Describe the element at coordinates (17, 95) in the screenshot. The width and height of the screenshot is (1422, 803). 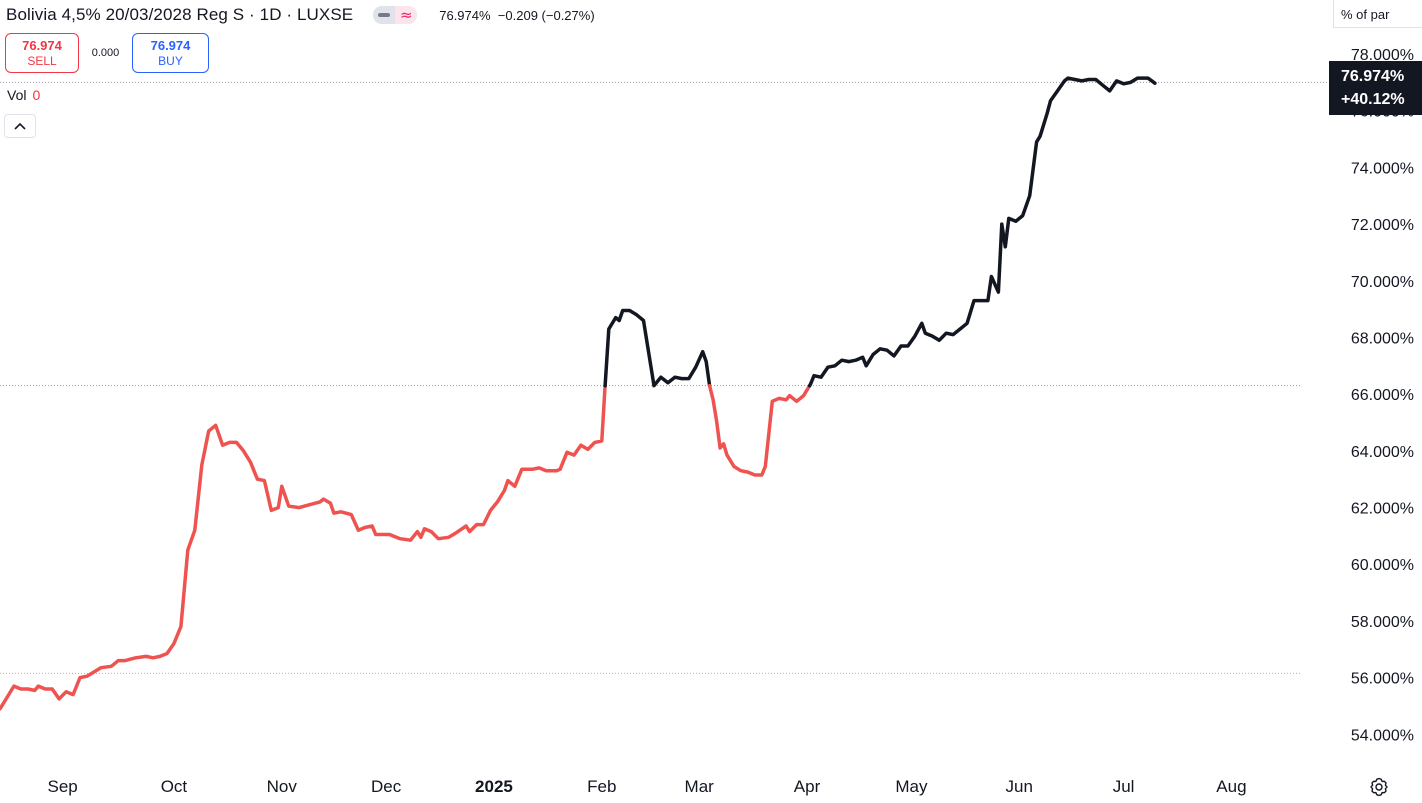
I see `volume-label: Vol` at that location.